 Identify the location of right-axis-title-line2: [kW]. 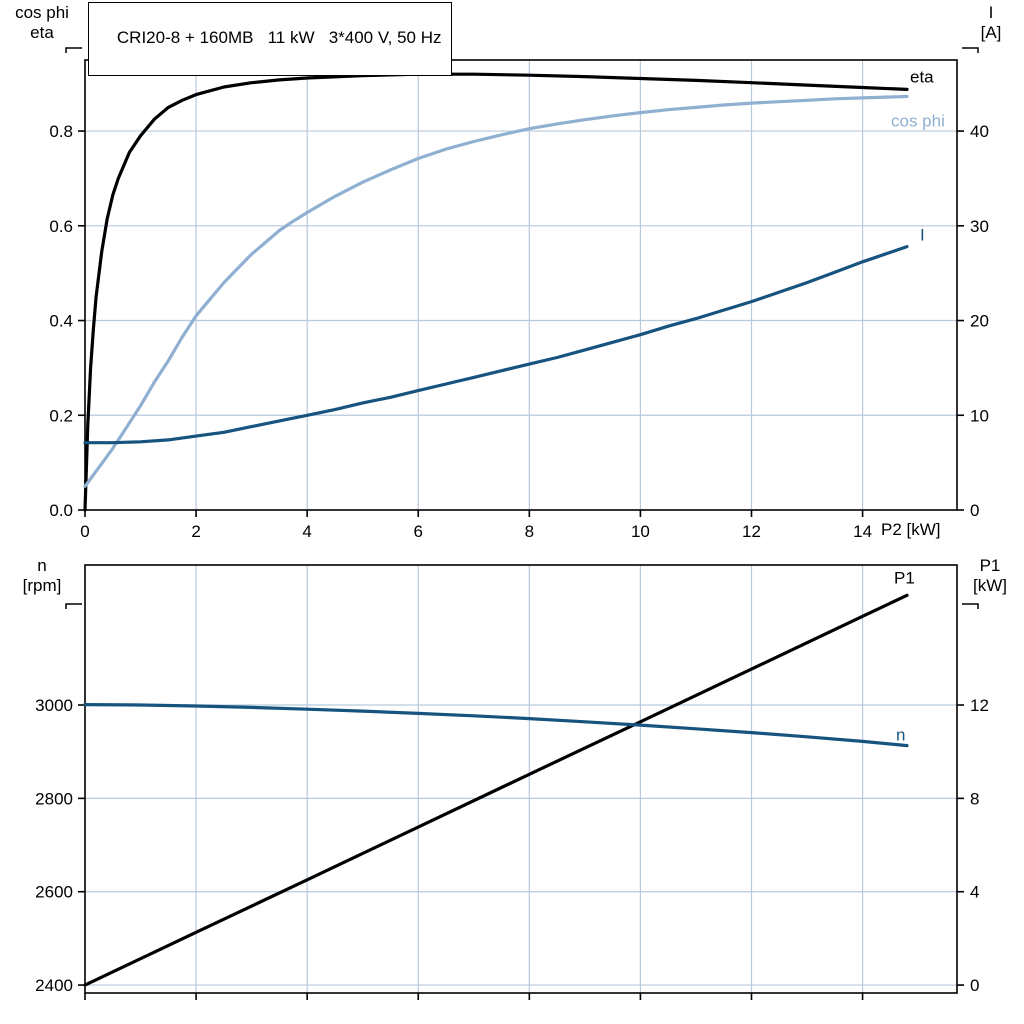
(990, 585).